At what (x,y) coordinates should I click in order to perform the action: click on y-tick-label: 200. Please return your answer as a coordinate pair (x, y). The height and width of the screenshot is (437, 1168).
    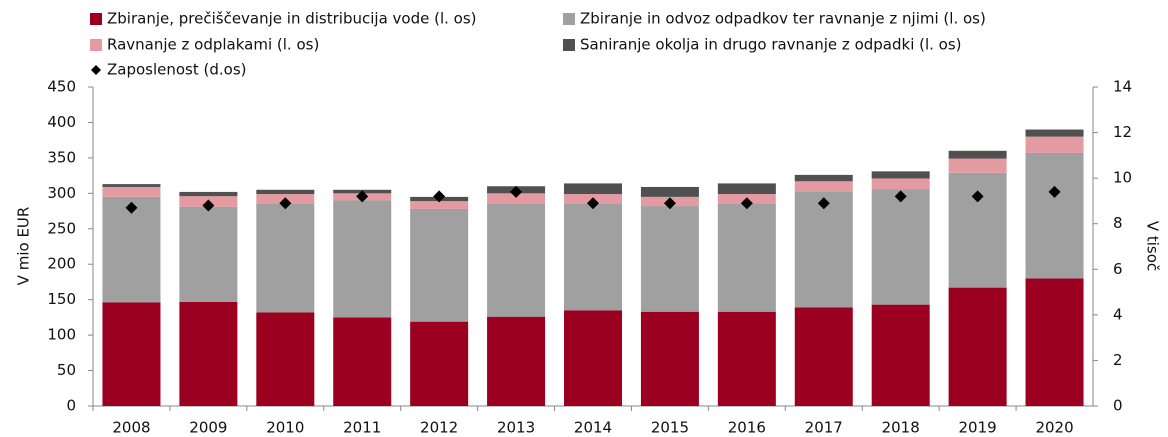
    Looking at the image, I should click on (61, 264).